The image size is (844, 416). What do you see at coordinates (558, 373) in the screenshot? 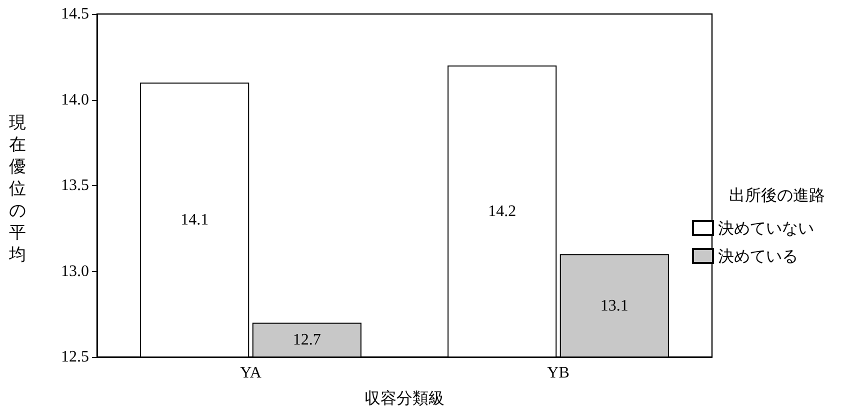
I see `x-tick-label: YB` at bounding box center [558, 373].